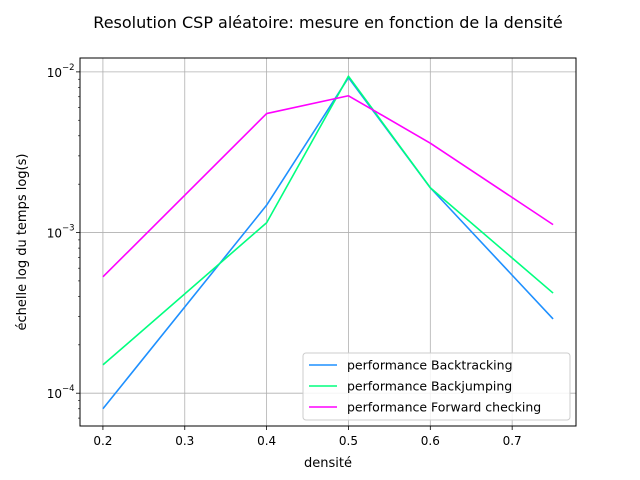 This screenshot has height=480, width=640. Describe the element at coordinates (430, 441) in the screenshot. I see `x-tick-label: 0.6` at that location.